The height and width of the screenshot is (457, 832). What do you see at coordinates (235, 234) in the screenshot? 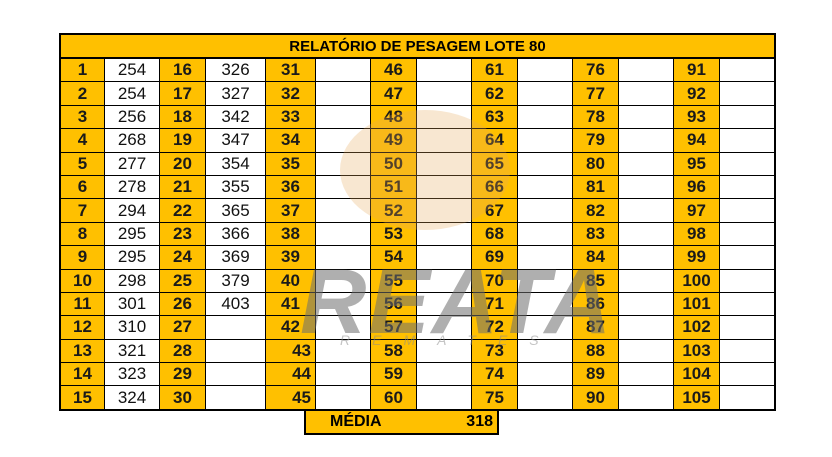
I see `animal-weight: 366` at bounding box center [235, 234].